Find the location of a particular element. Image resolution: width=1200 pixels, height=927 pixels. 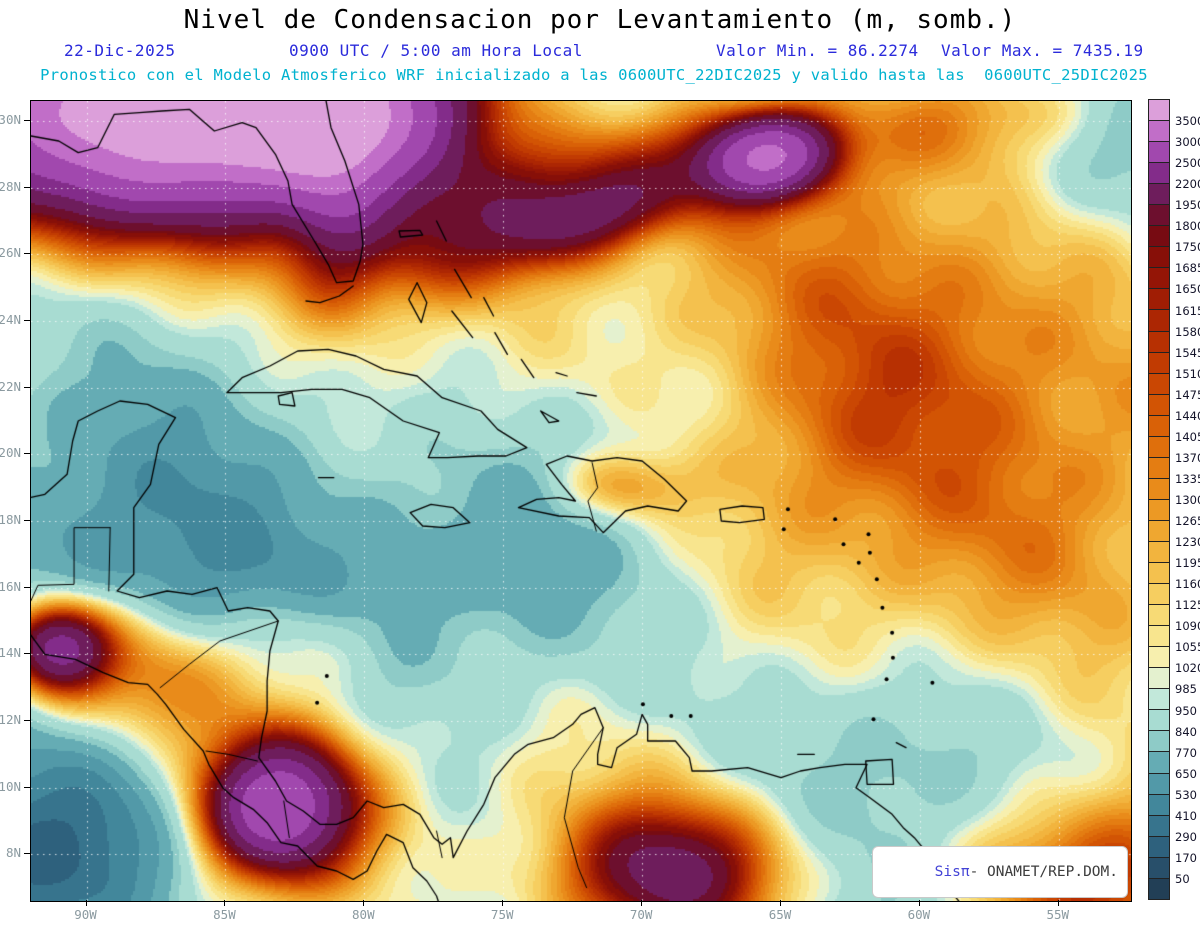

colorbar-level-label: 1615 is located at coordinates (1187, 310).